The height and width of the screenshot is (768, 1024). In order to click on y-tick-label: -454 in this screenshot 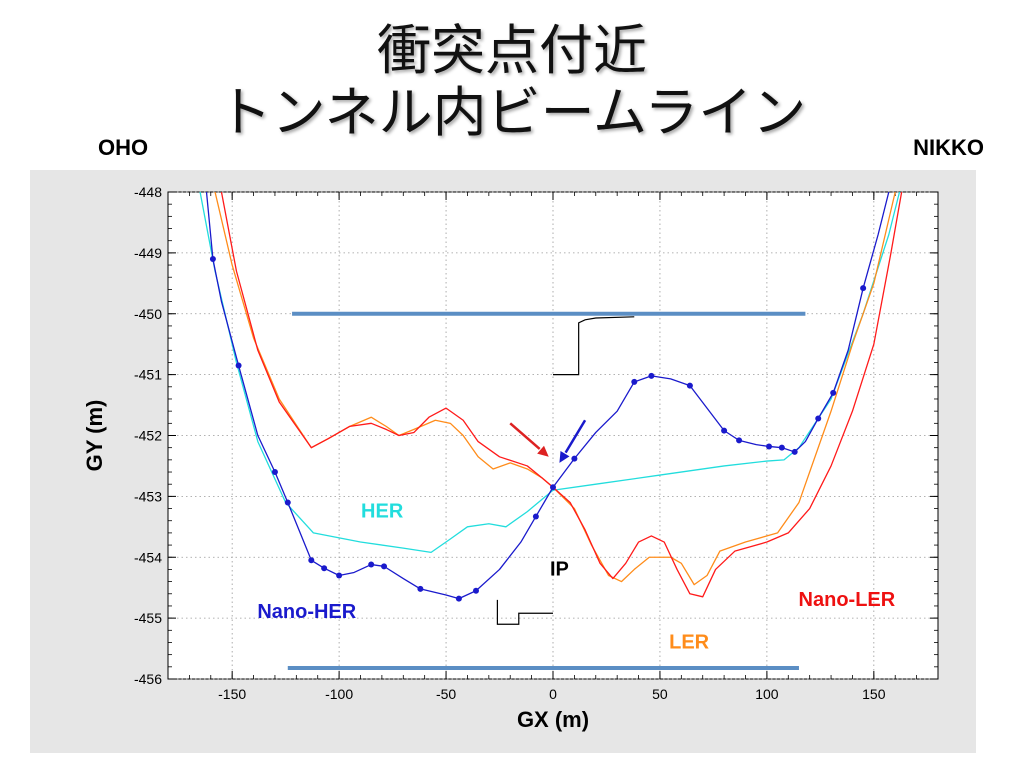, I will do `click(148, 557)`.